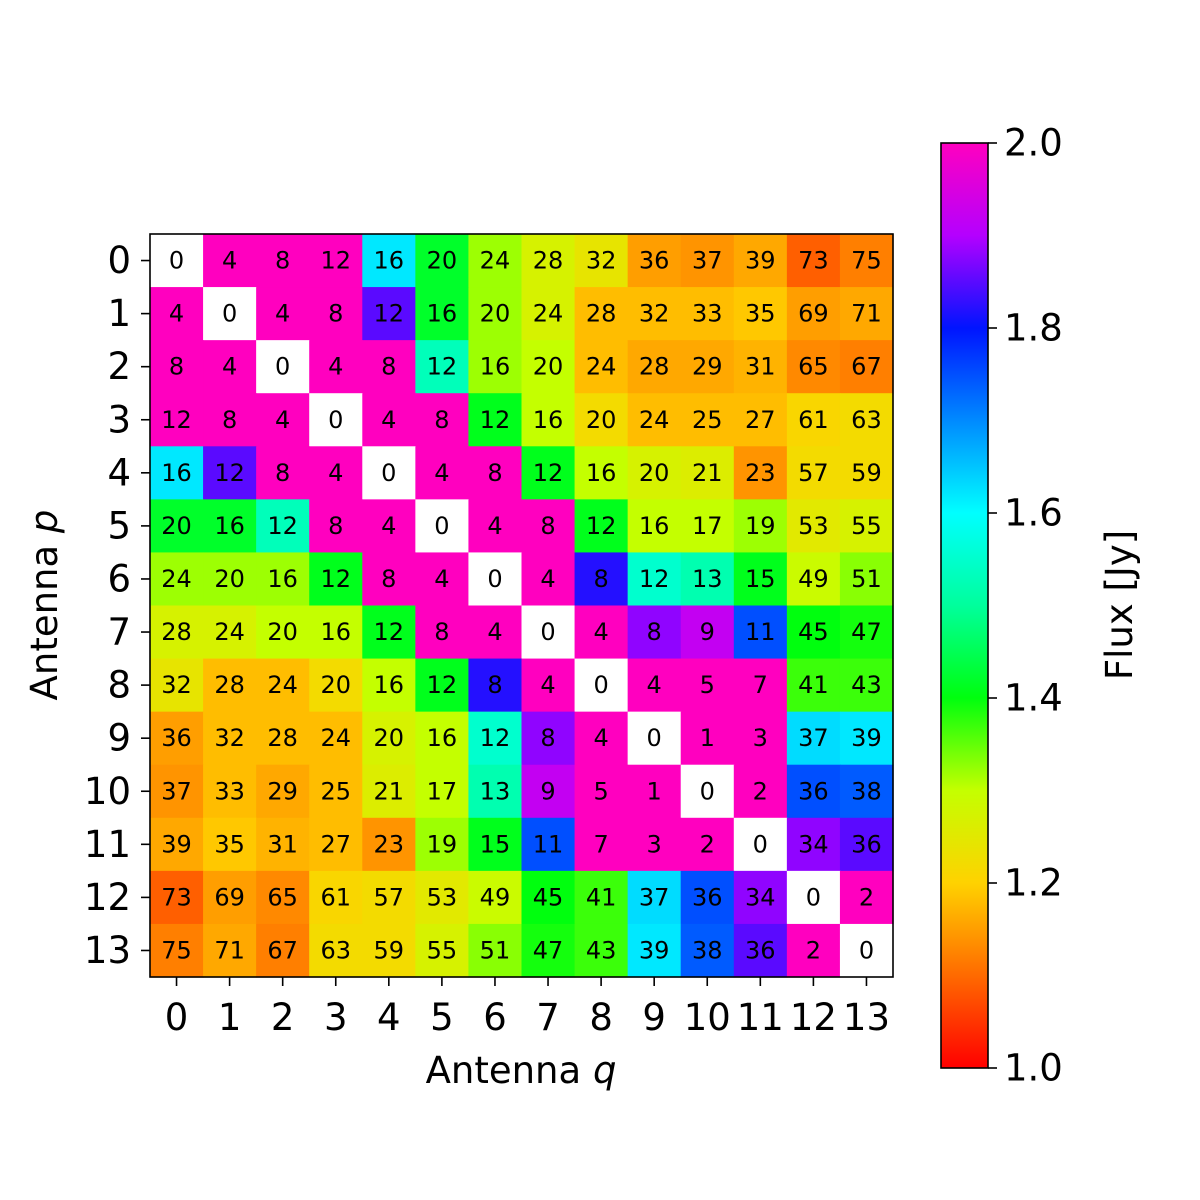  What do you see at coordinates (707, 526) in the screenshot?
I see `heatmap-cell-label: 17` at bounding box center [707, 526].